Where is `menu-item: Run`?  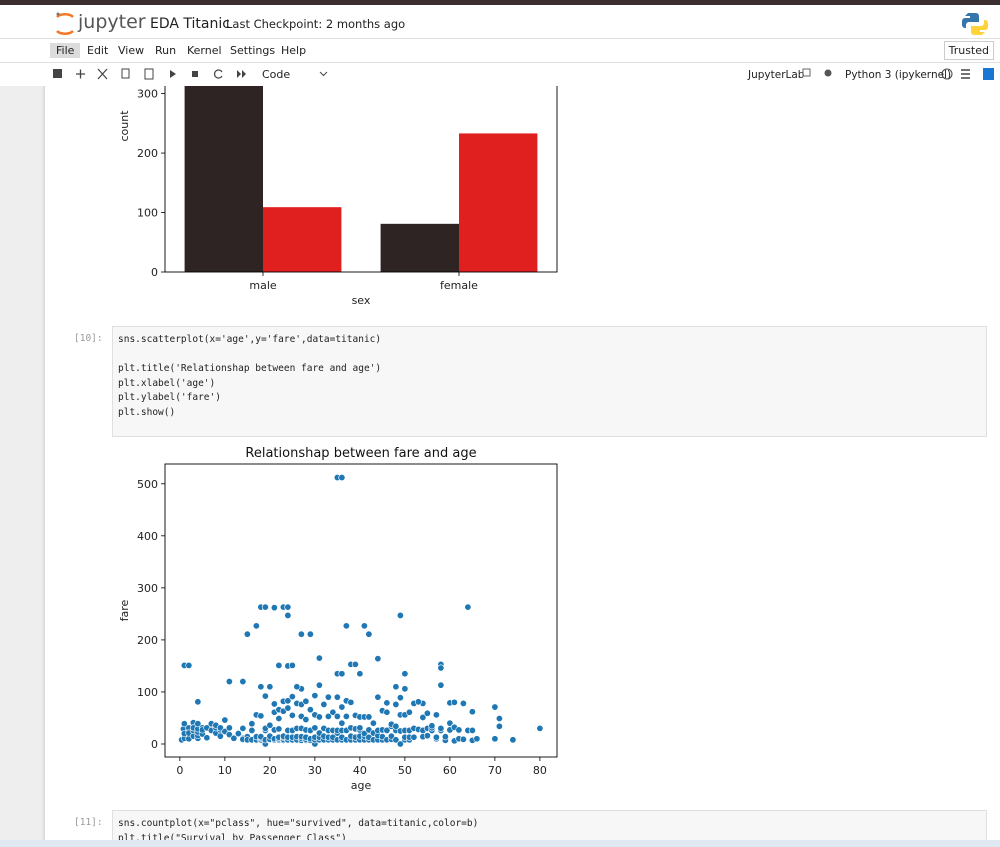 menu-item: Run is located at coordinates (166, 50).